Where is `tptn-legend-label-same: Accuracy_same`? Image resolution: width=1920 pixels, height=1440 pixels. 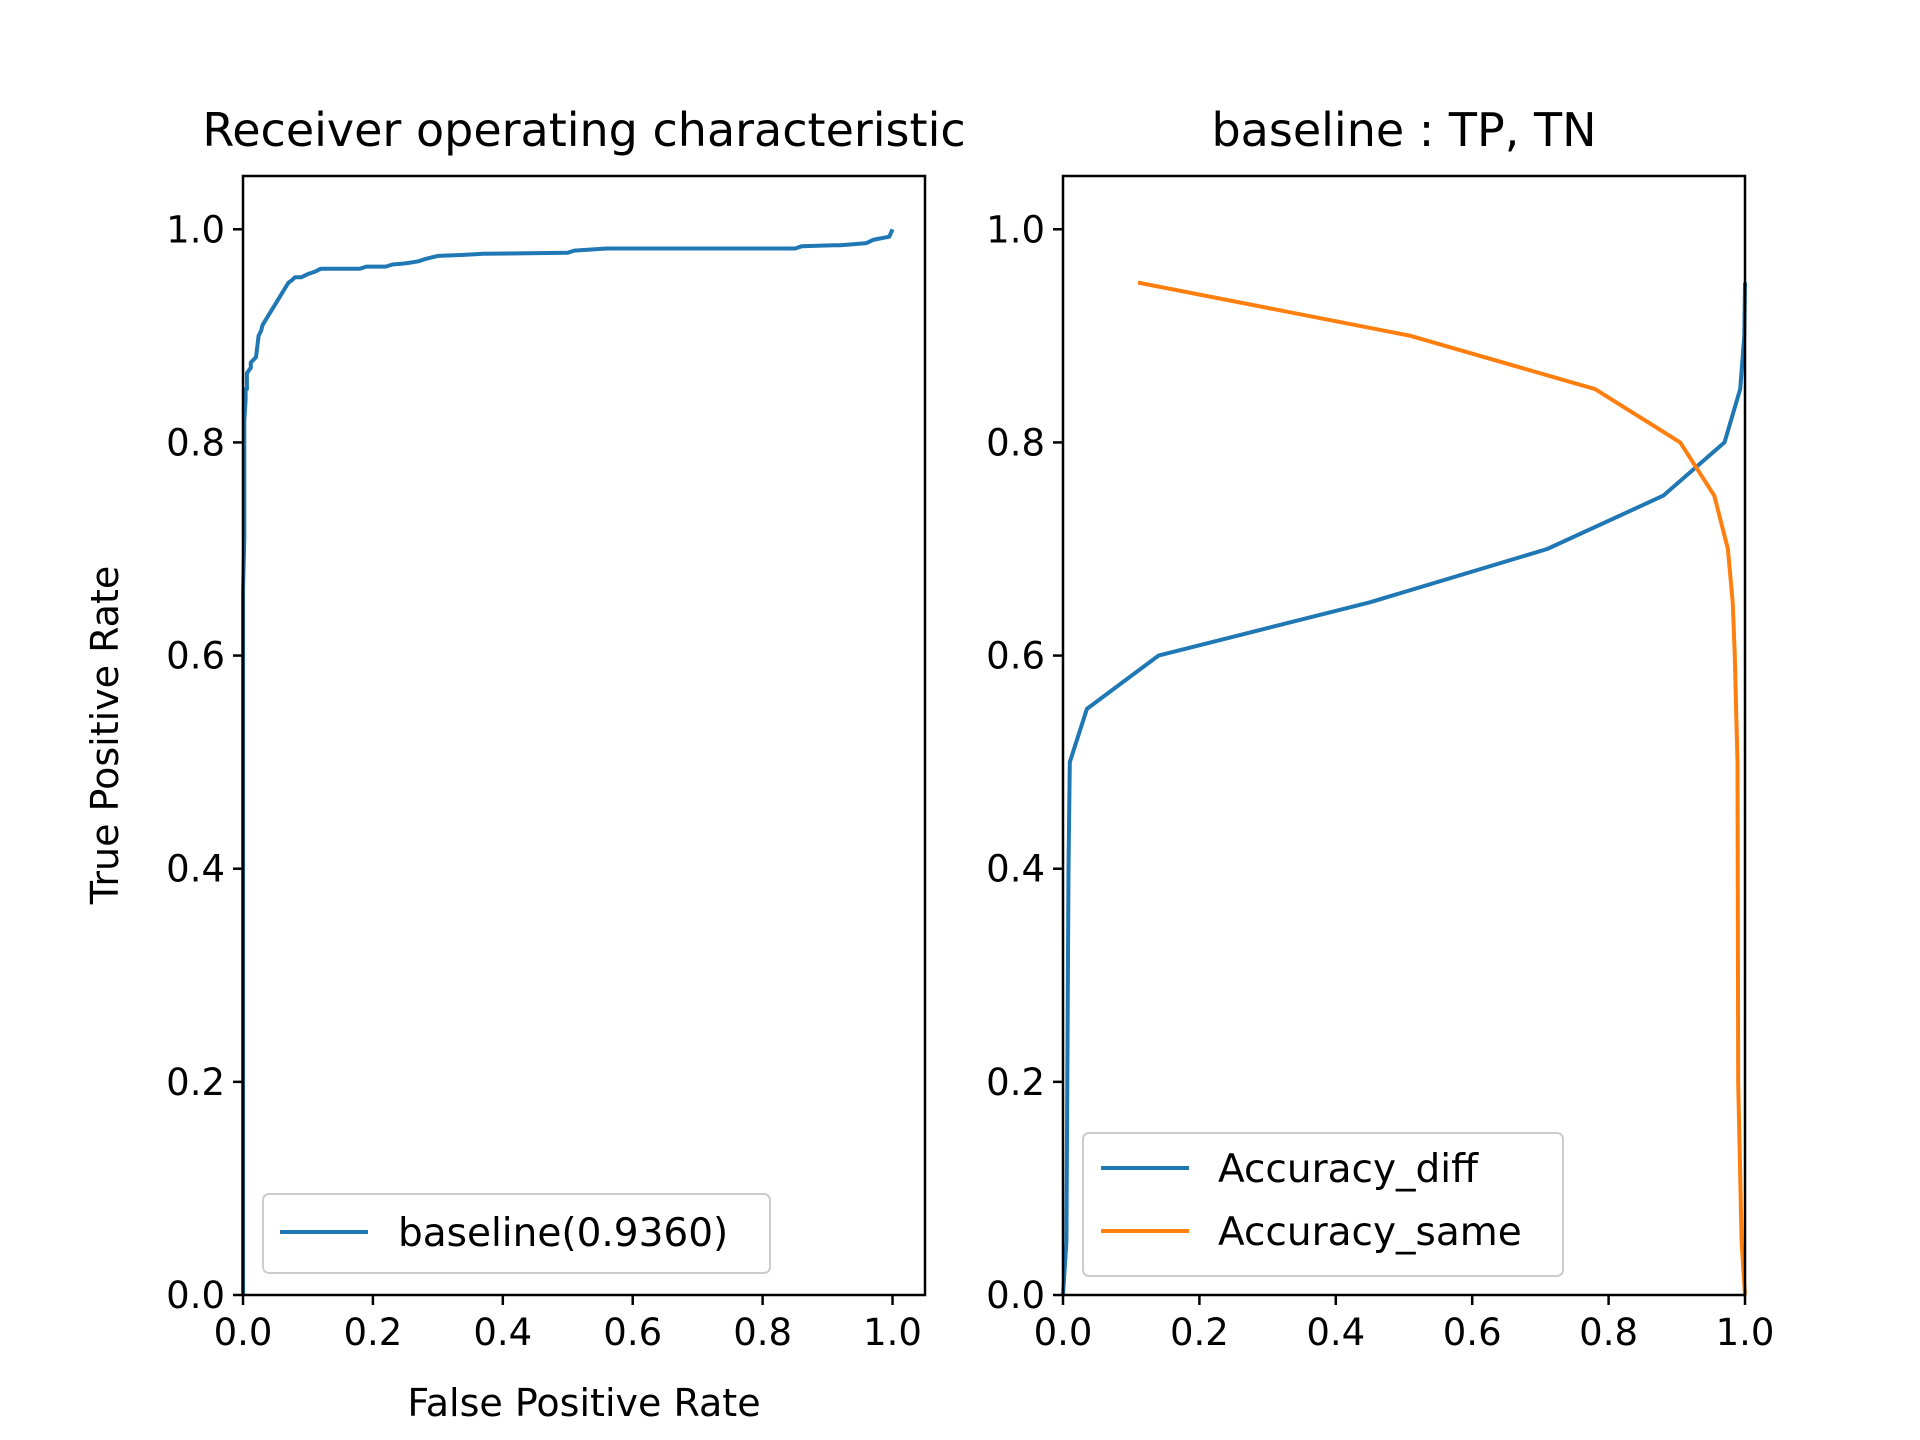
tptn-legend-label-same: Accuracy_same is located at coordinates (1370, 1232).